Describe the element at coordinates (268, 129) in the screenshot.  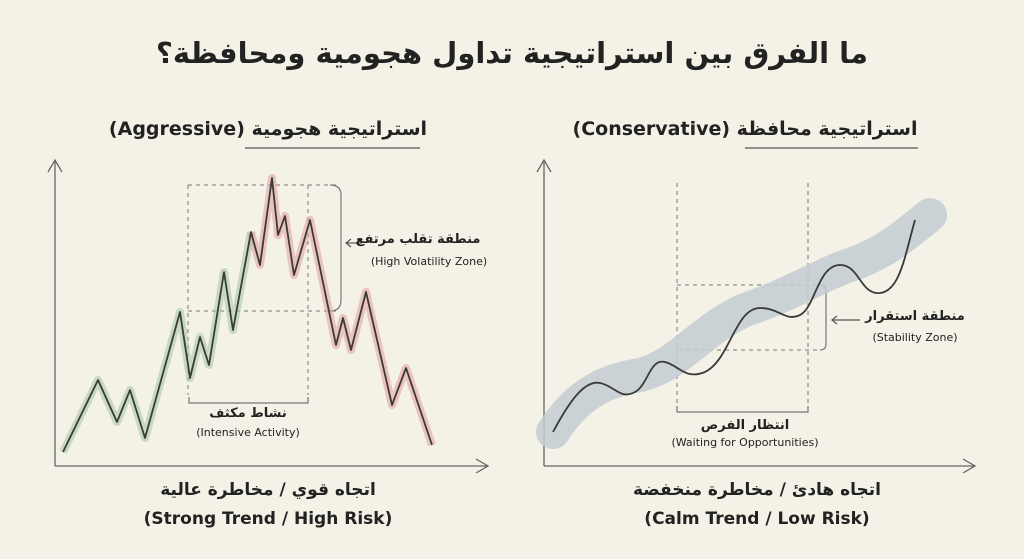
I see `aggressive-heading: استراتيجية هجومية (Aggressive)` at that location.